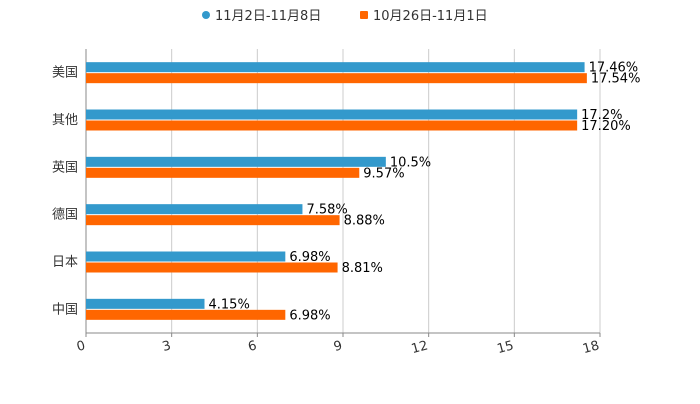 Image resolution: width=700 pixels, height=404 pixels. Describe the element at coordinates (81, 346) in the screenshot. I see `x-tick-label-0: 0` at that location.